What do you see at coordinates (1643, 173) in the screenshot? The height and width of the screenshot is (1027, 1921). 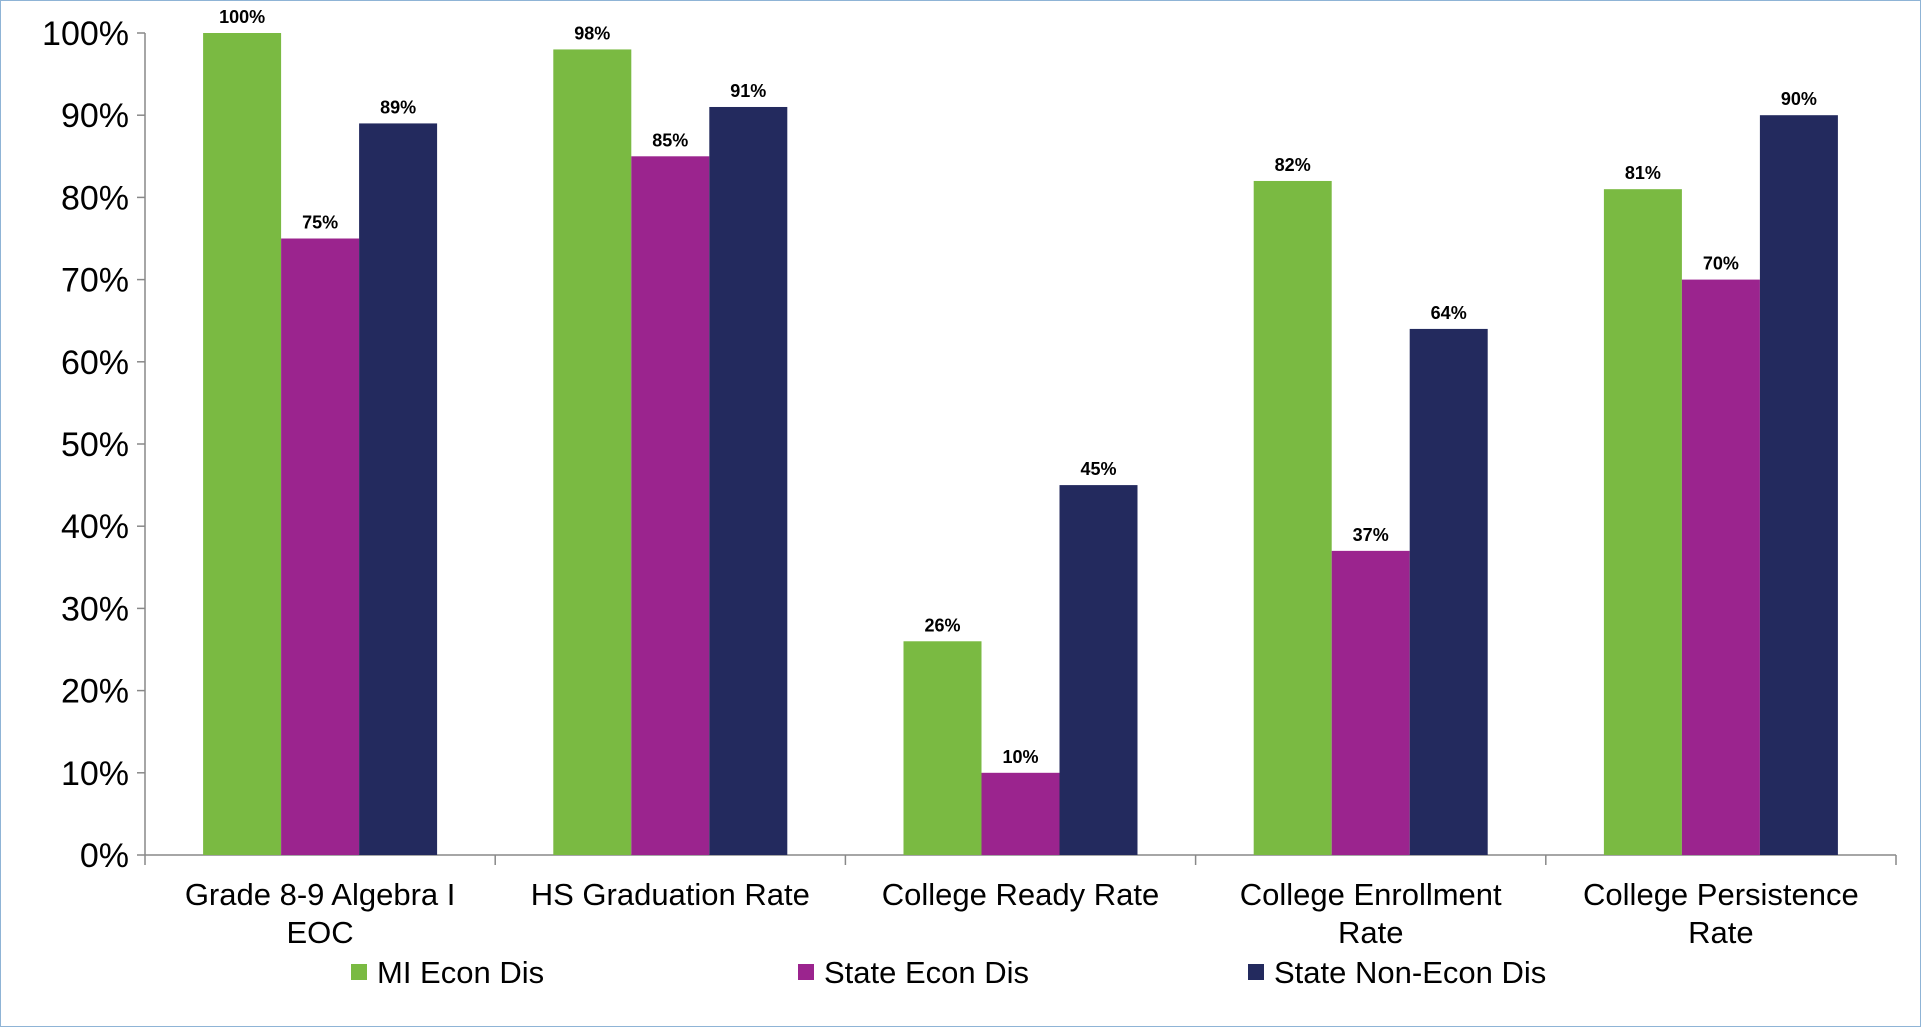 I see `data-label: 81%` at bounding box center [1643, 173].